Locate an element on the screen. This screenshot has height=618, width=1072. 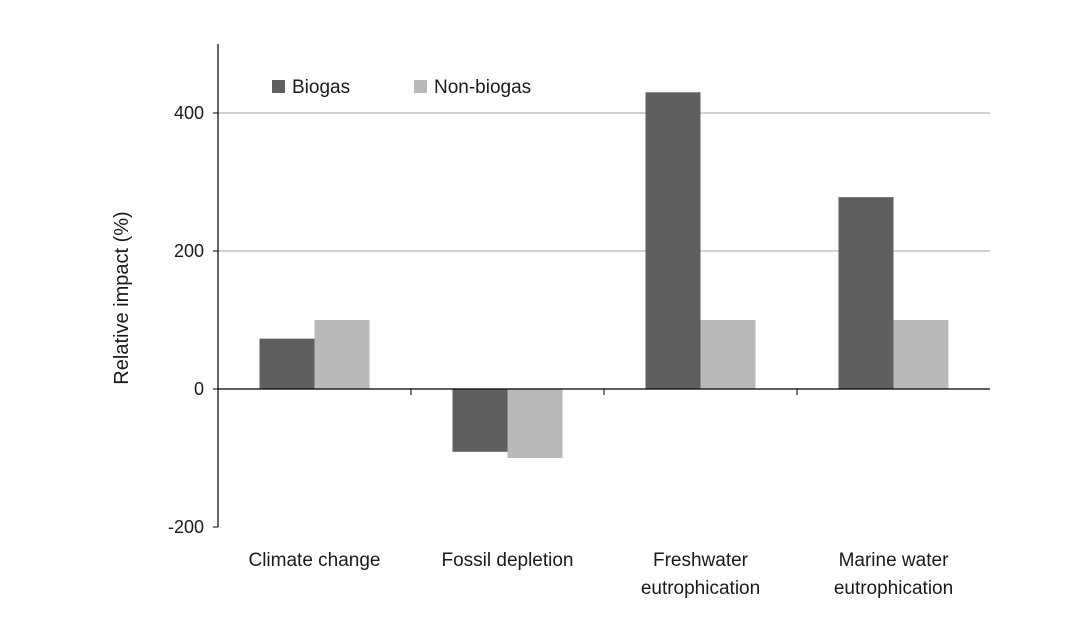
legend-swatch-biogas is located at coordinates (278, 86).